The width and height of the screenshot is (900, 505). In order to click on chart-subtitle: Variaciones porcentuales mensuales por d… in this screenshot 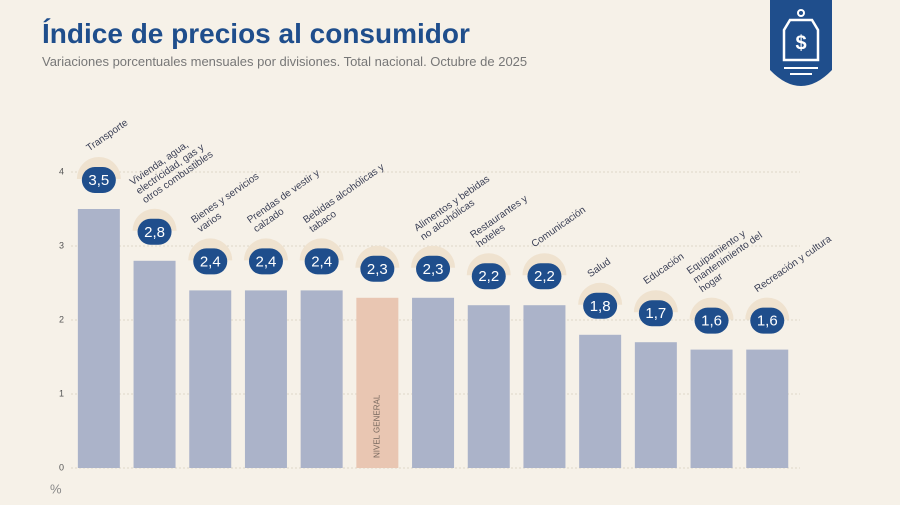, I will do `click(285, 61)`.